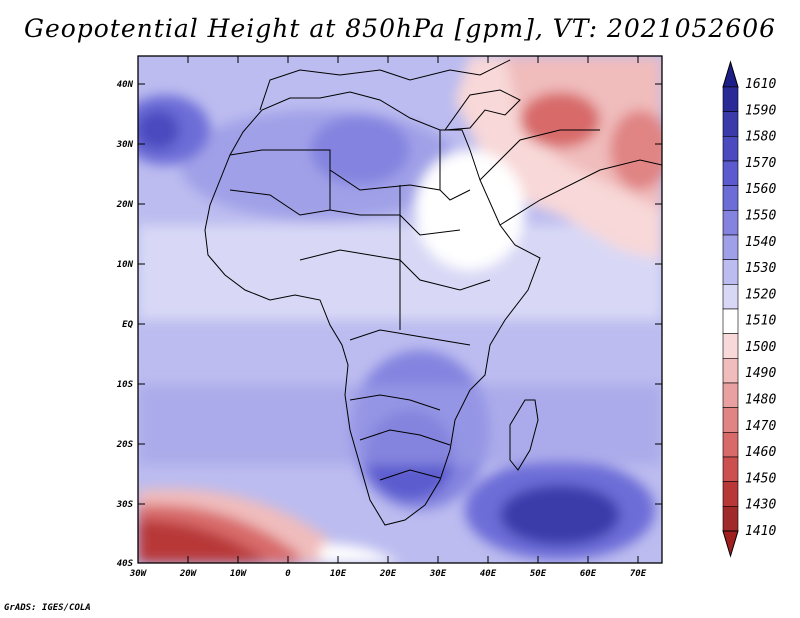 Image resolution: width=800 pixels, height=618 pixels. What do you see at coordinates (239, 317) in the screenshot?
I see `lon-tick-2: 10W` at bounding box center [239, 317].